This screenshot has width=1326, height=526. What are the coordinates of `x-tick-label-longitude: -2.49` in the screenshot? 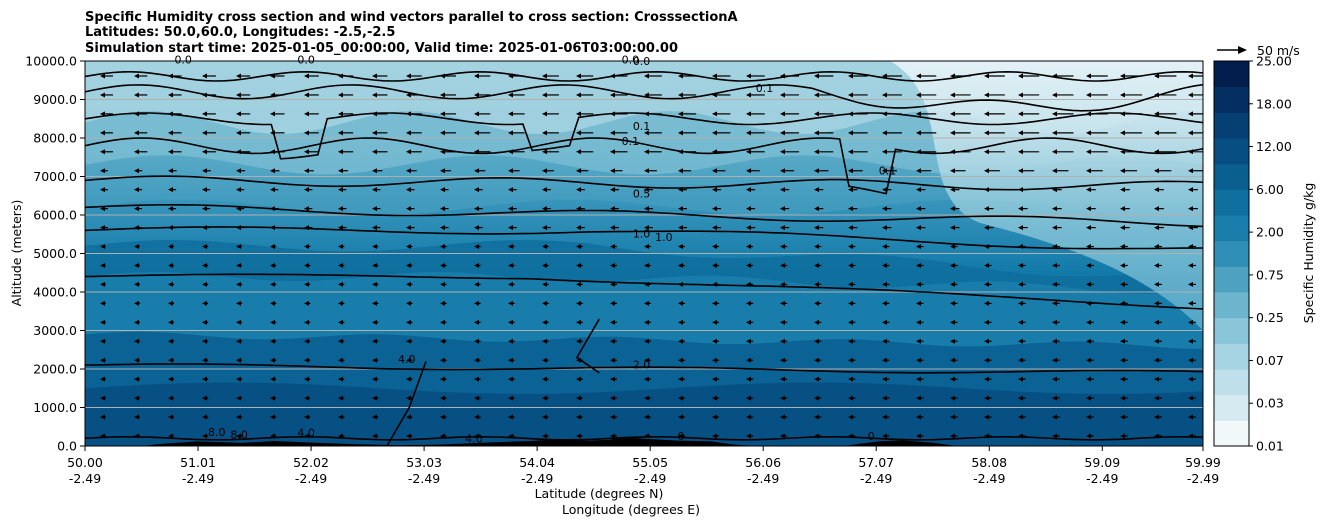 It's located at (763, 478).